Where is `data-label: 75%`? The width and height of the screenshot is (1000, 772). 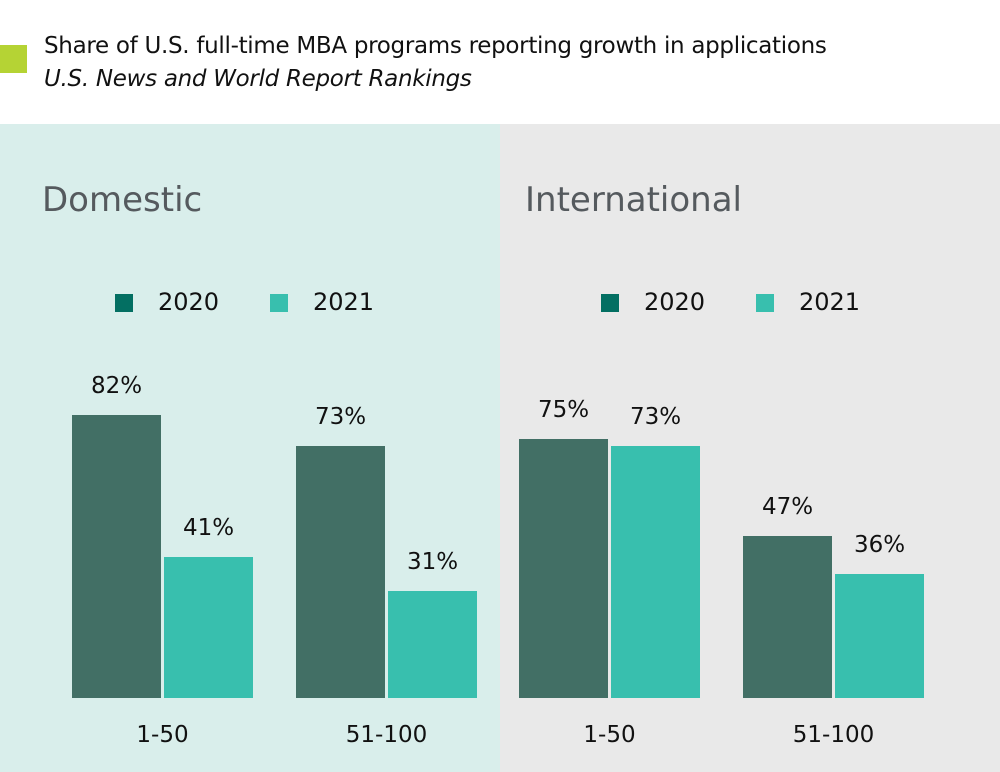 data-label: 75% is located at coordinates (563, 410).